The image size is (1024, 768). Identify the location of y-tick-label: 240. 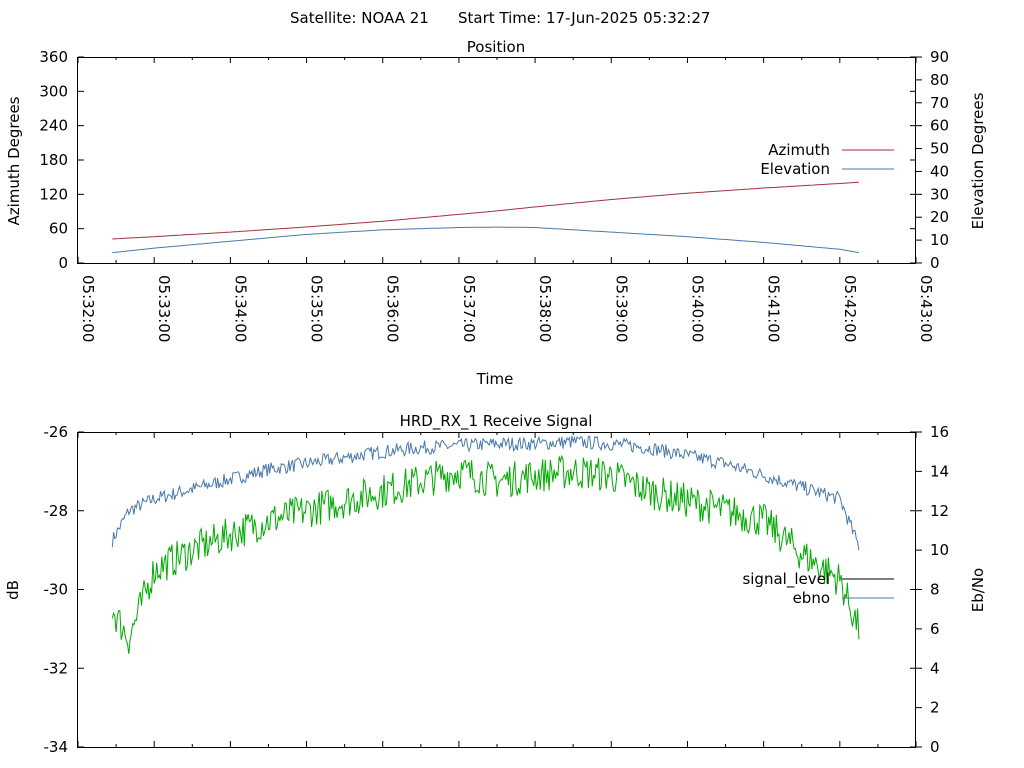
(53, 126).